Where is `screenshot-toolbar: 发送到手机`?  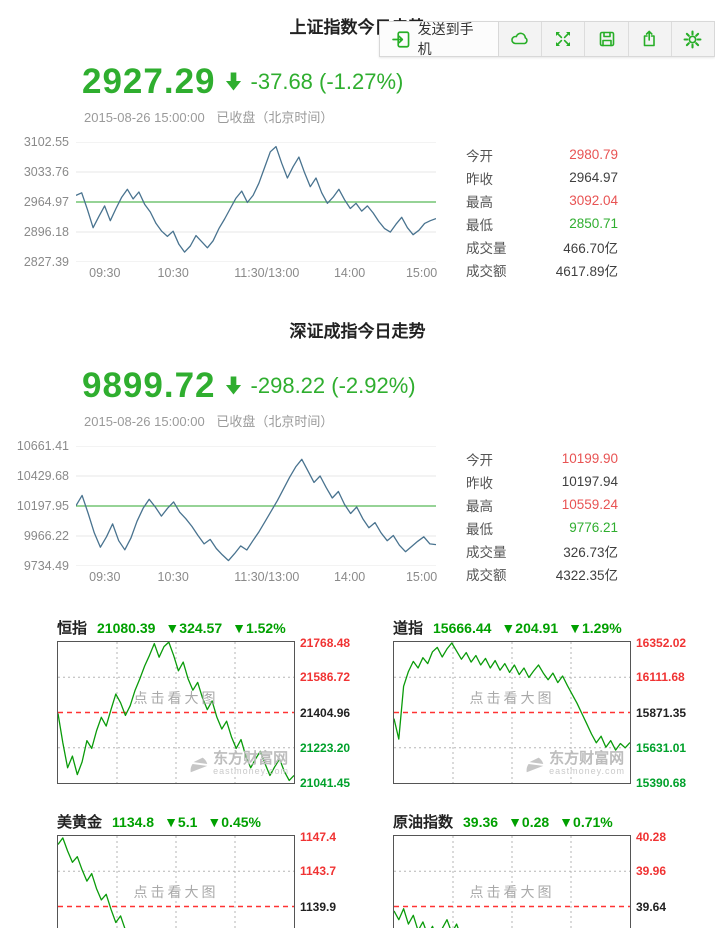
screenshot-toolbar: 发送到手机 is located at coordinates (547, 39).